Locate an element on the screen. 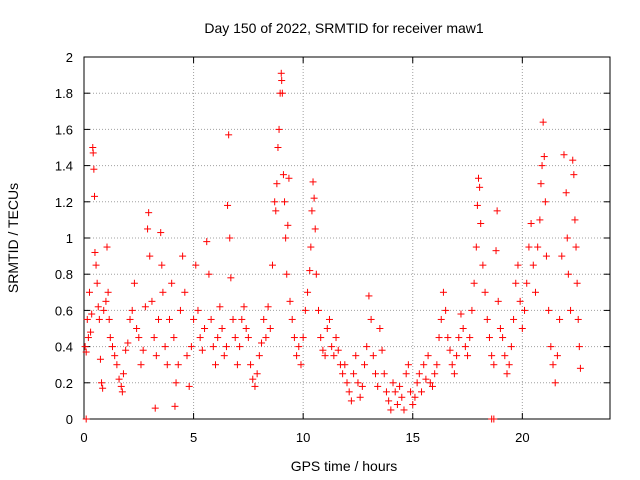 The width and height of the screenshot is (640, 480). y-tick-label: 2 is located at coordinates (69, 57).